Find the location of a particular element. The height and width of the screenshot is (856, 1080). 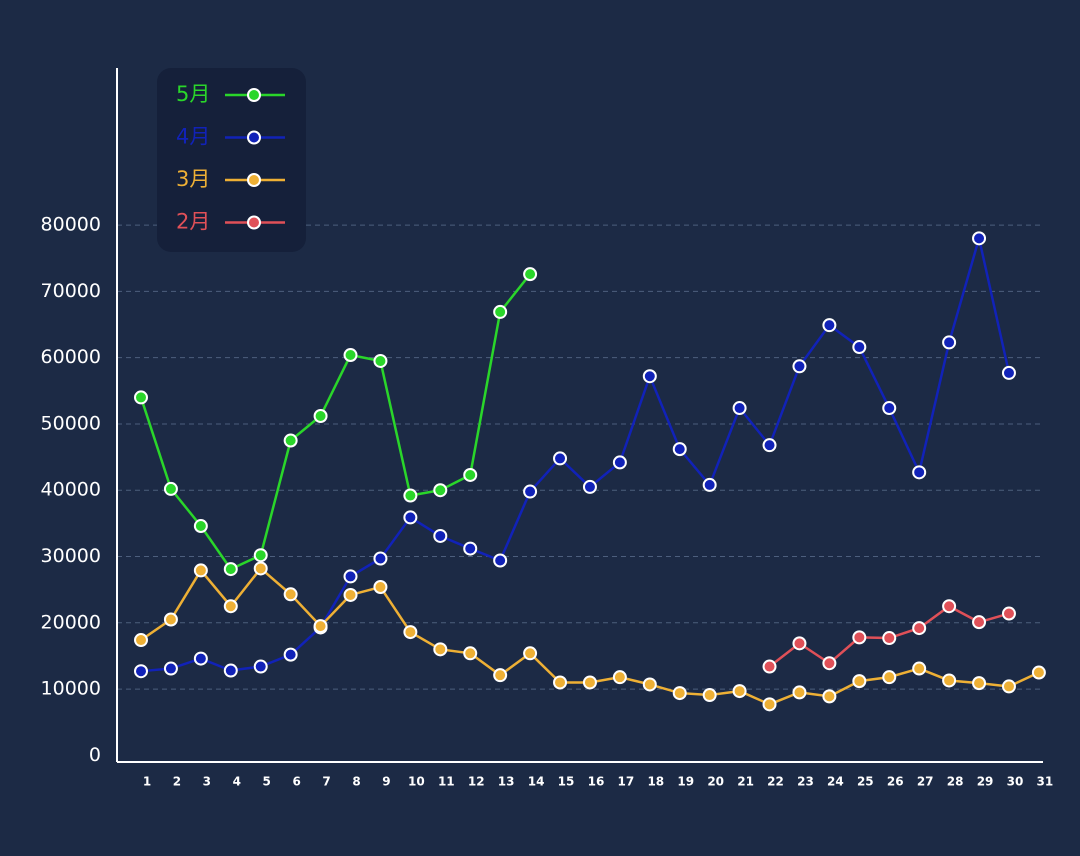

x-tick-label: 1 is located at coordinates (147, 782).